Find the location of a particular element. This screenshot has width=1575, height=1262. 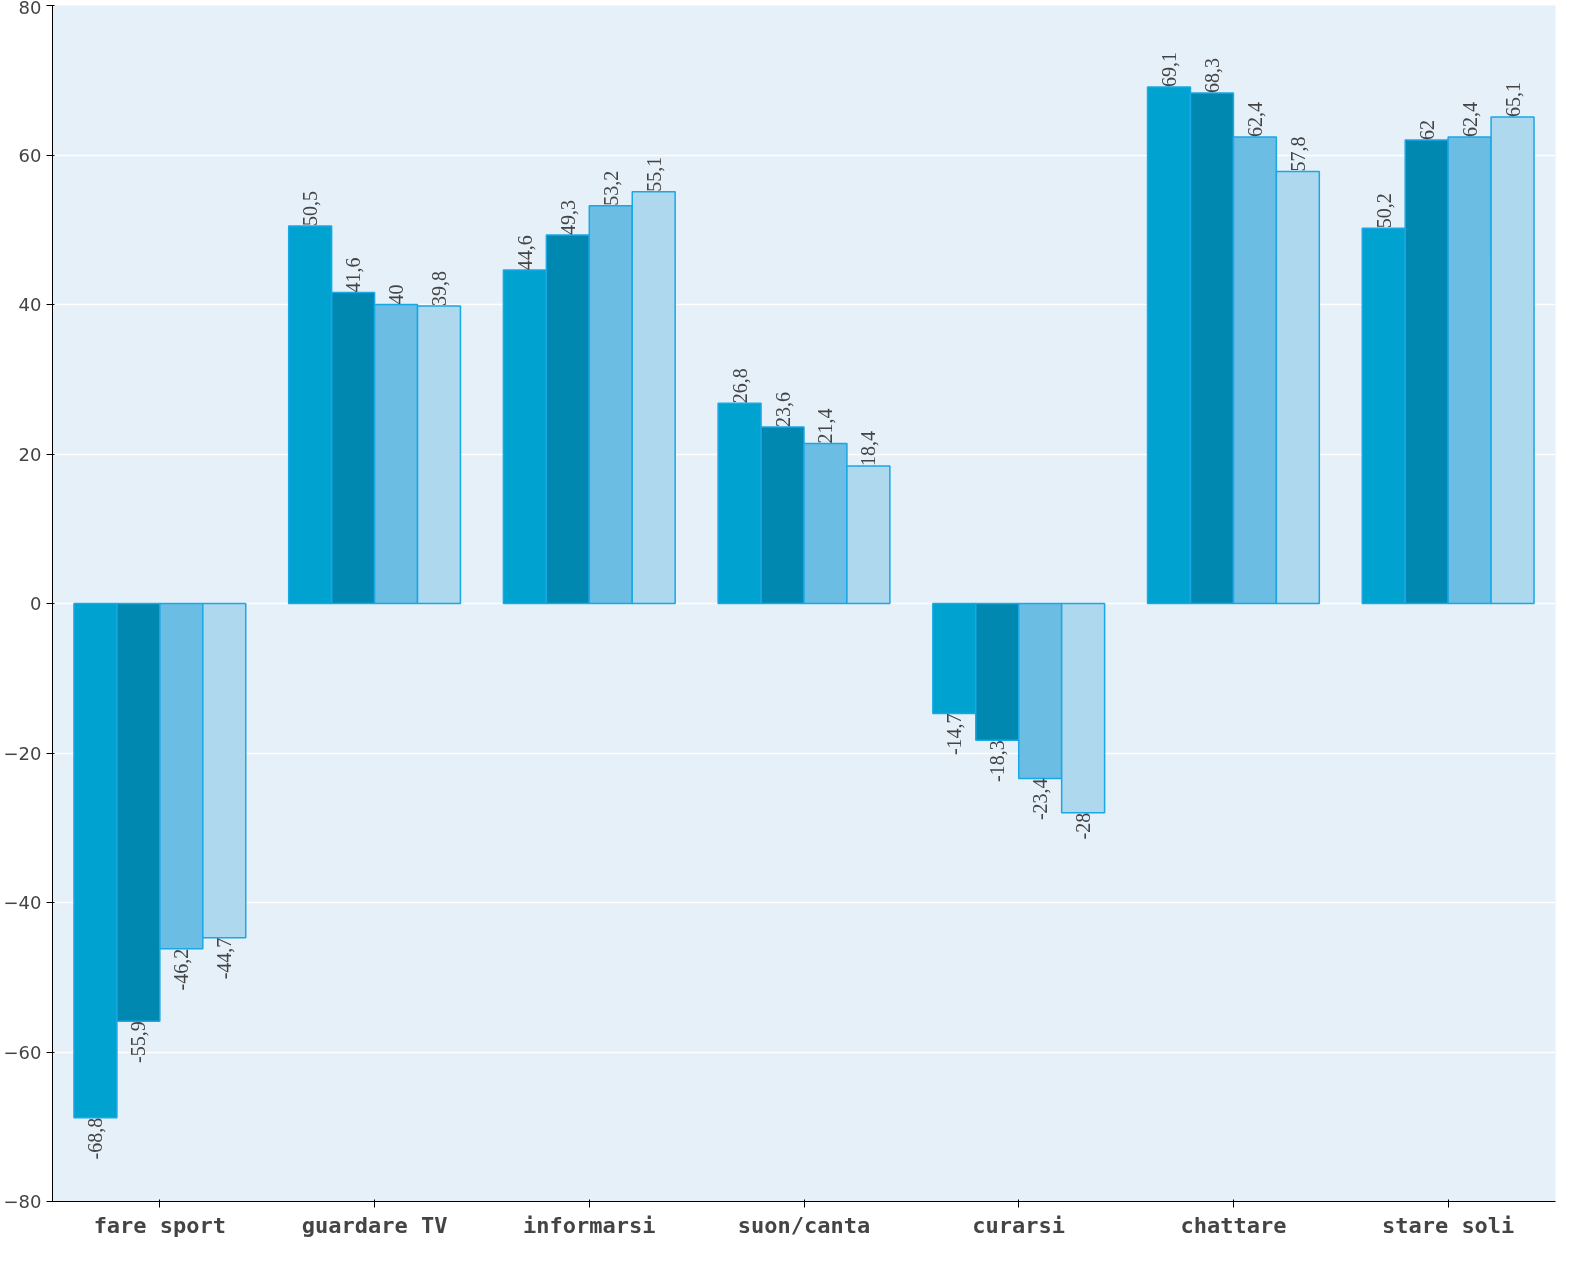

y-tick-label: 0 is located at coordinates (36, 603).